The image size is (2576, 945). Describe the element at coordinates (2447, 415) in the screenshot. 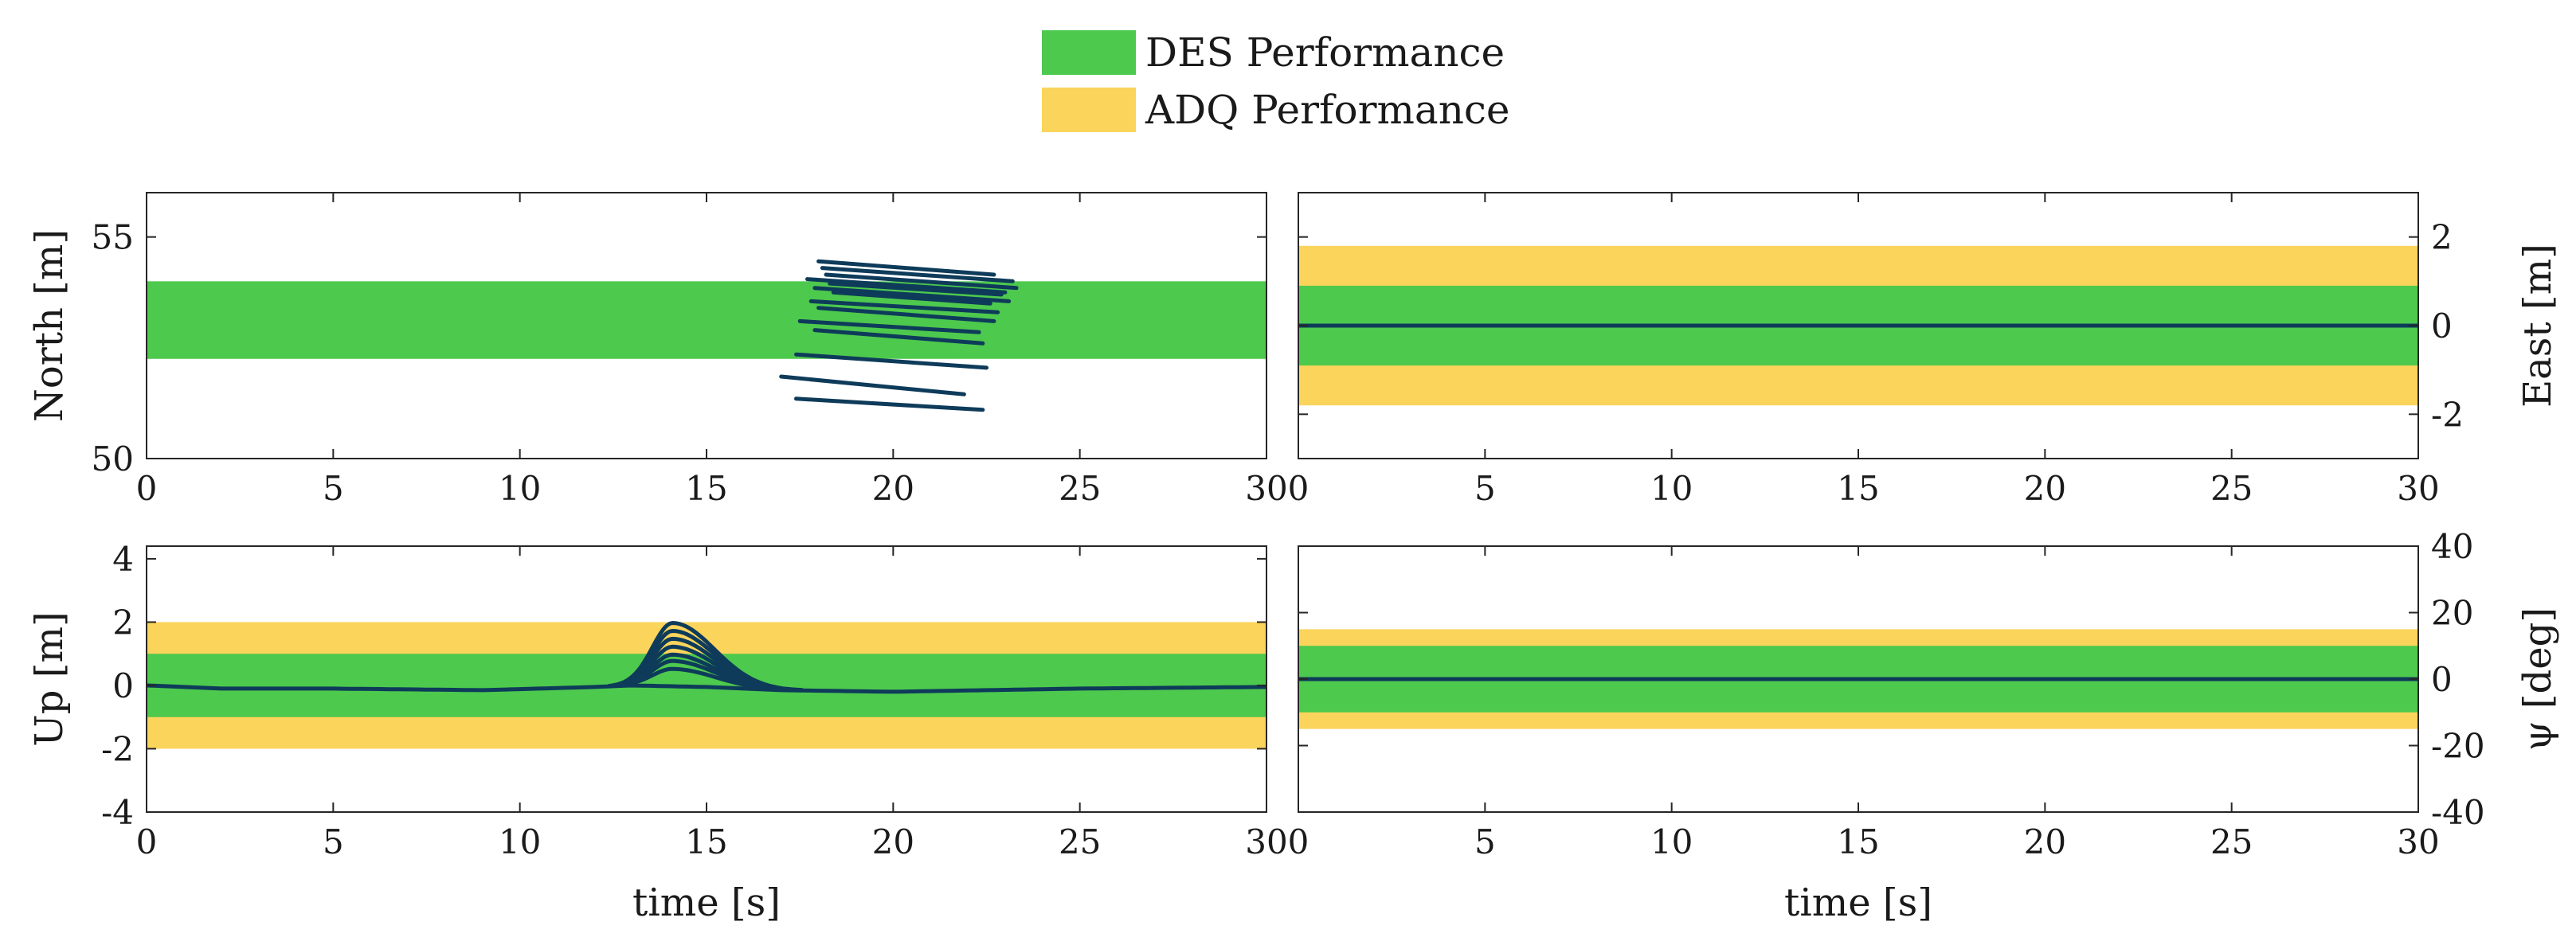

I see `east-ytick-label: -2` at that location.